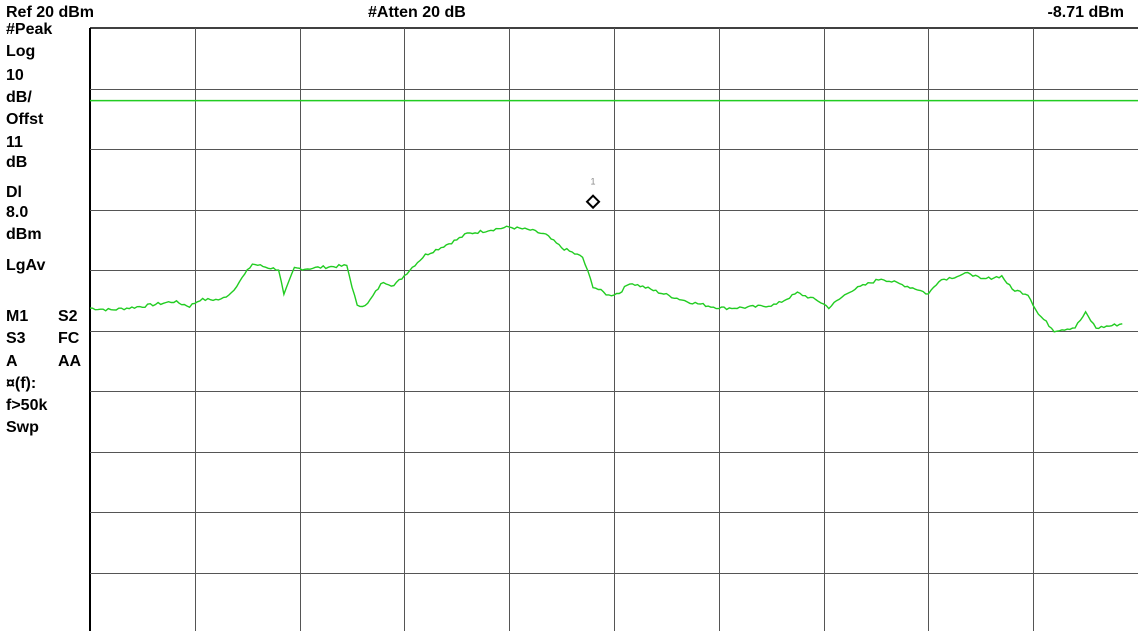 This screenshot has width=1138, height=631. Describe the element at coordinates (29, 29) in the screenshot. I see `detector-mode: #Peak` at that location.